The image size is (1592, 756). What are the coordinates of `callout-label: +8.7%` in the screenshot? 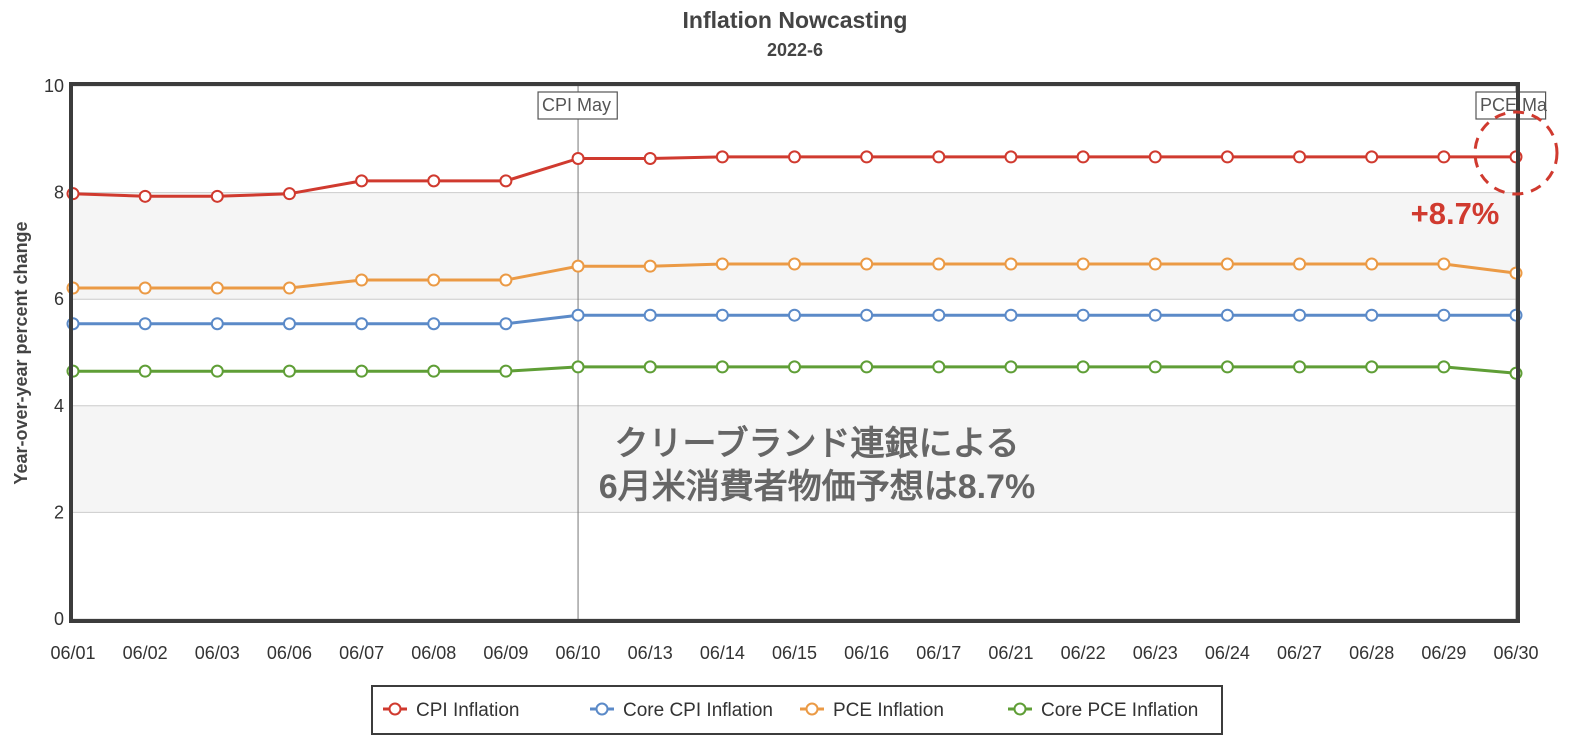 It's located at (1455, 213).